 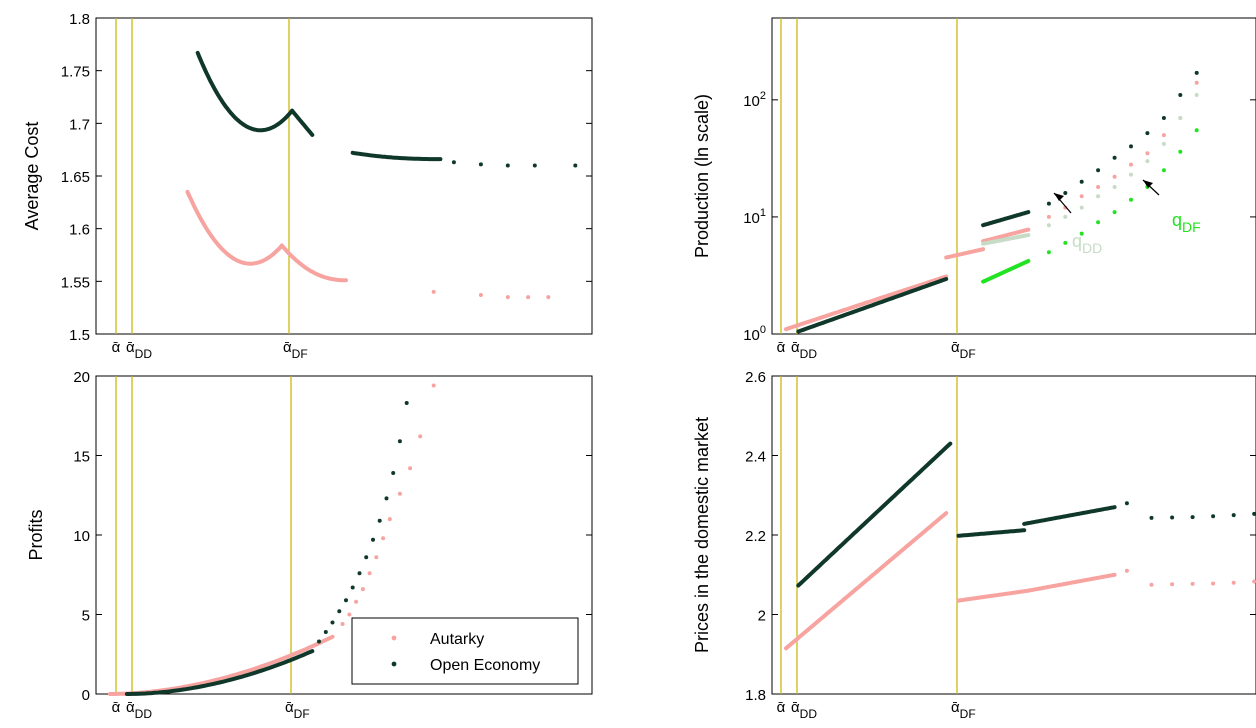 I want to click on y-tick-label: 2.4, so click(x=755, y=457).